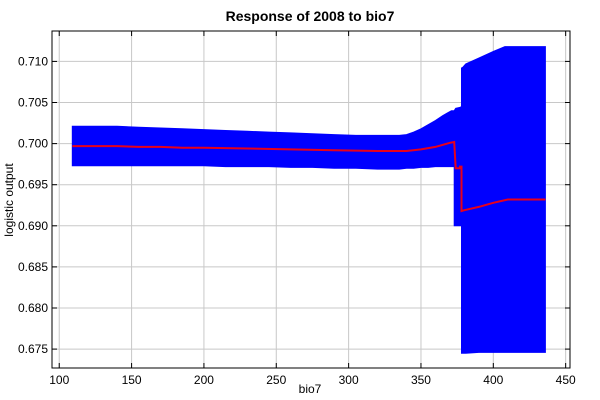 This screenshot has height=400, width=600. Describe the element at coordinates (566, 380) in the screenshot. I see `x-tick-label: 450` at that location.